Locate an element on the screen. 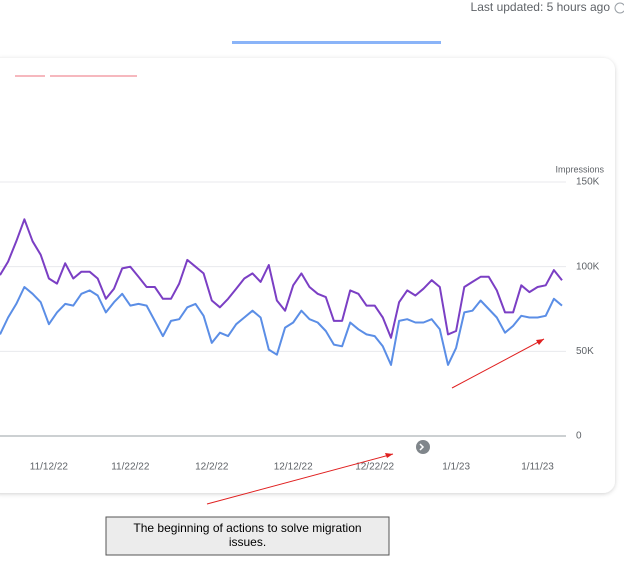 The width and height of the screenshot is (624, 568). x-tick-label: 12/2/22 is located at coordinates (212, 467).